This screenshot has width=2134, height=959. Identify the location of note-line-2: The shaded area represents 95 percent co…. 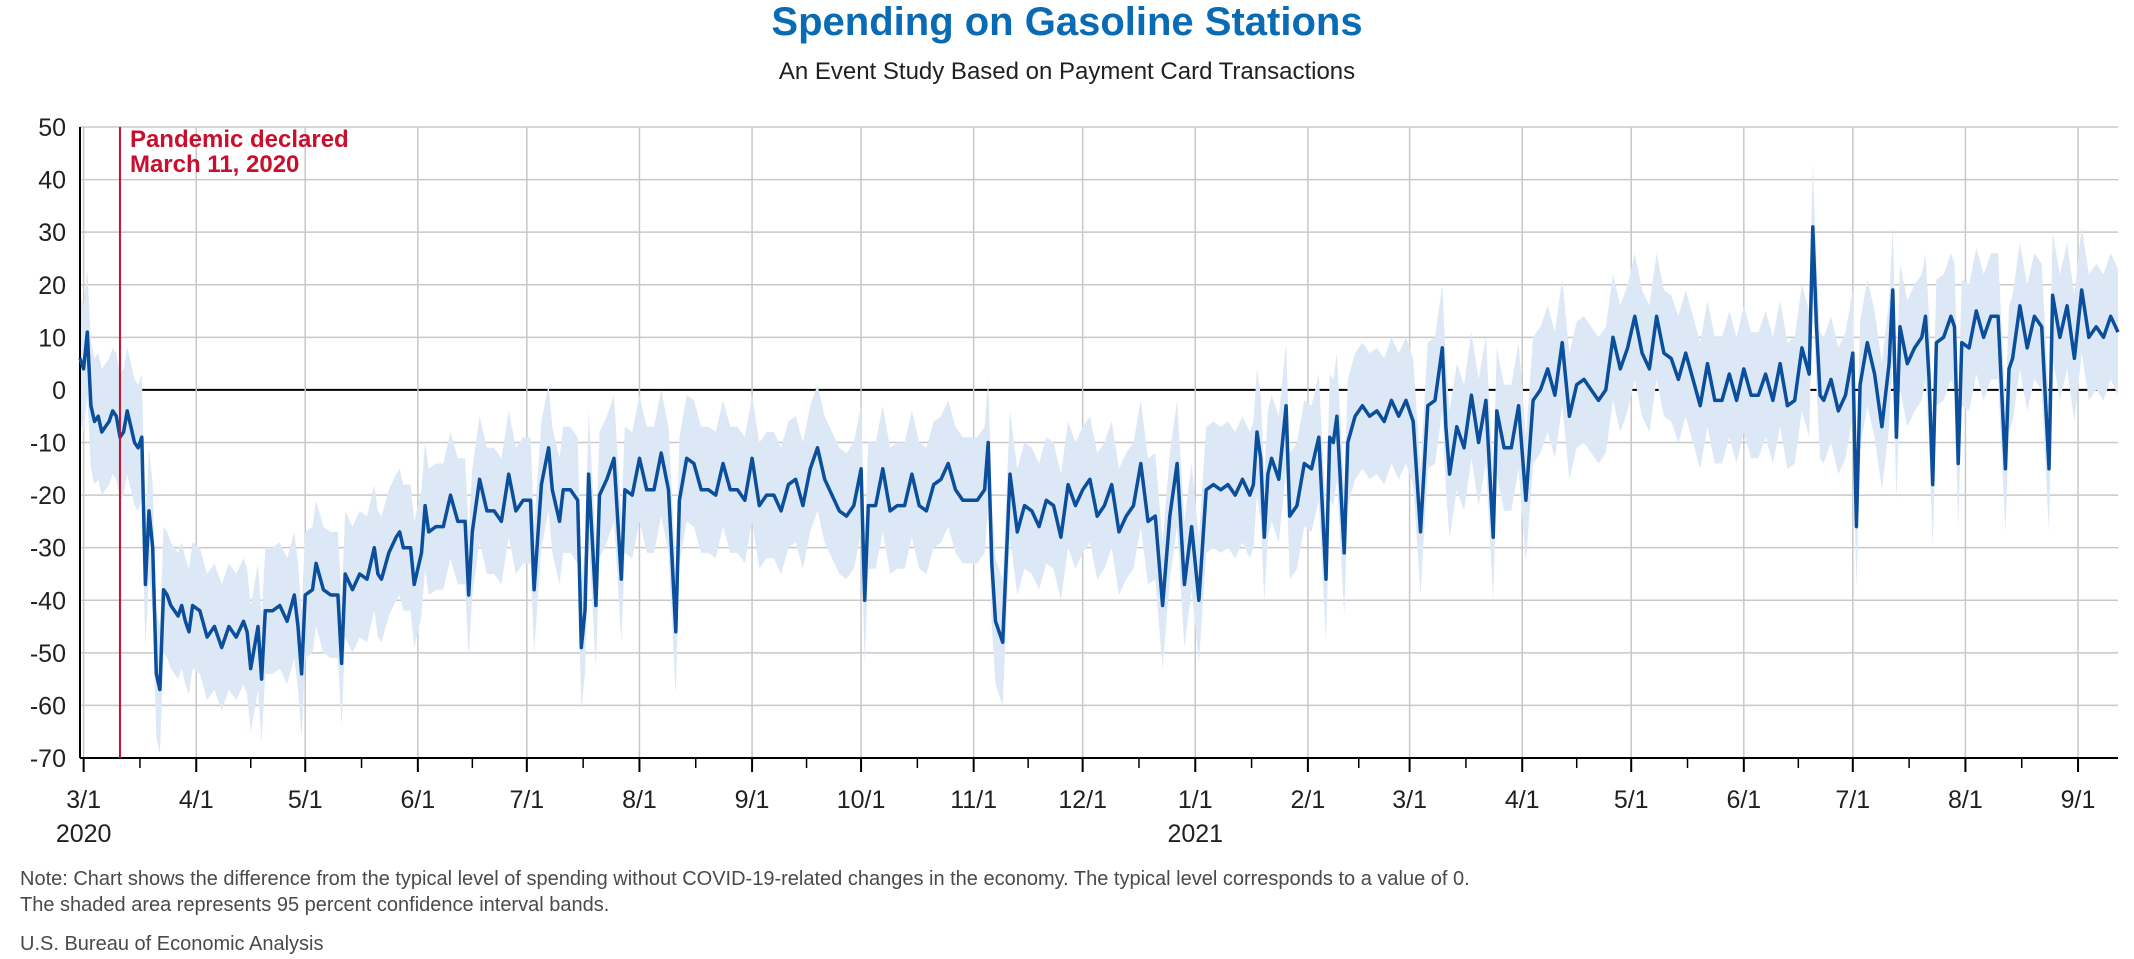
(315, 905).